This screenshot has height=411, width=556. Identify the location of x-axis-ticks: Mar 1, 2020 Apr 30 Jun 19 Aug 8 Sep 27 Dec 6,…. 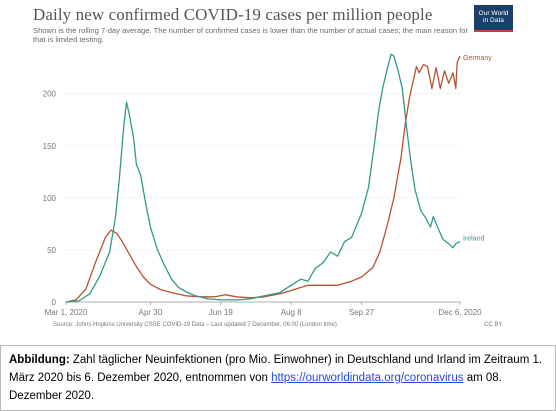
(263, 309).